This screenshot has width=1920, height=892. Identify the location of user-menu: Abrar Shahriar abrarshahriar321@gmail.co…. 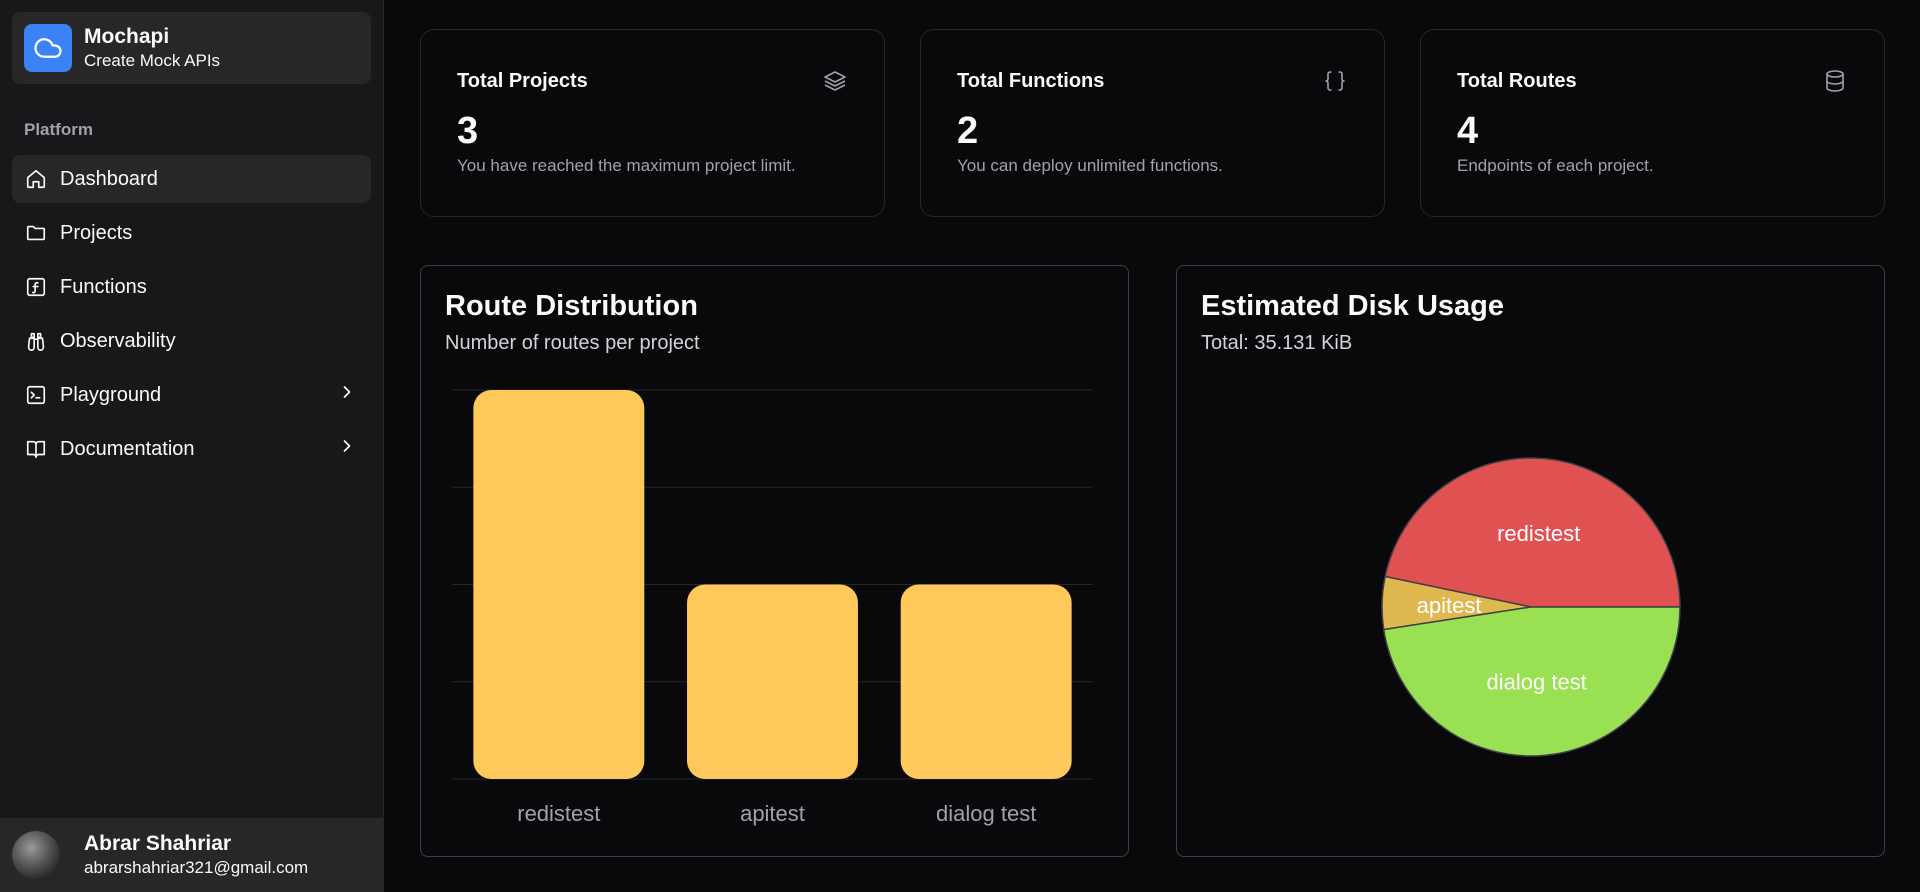
(191, 855).